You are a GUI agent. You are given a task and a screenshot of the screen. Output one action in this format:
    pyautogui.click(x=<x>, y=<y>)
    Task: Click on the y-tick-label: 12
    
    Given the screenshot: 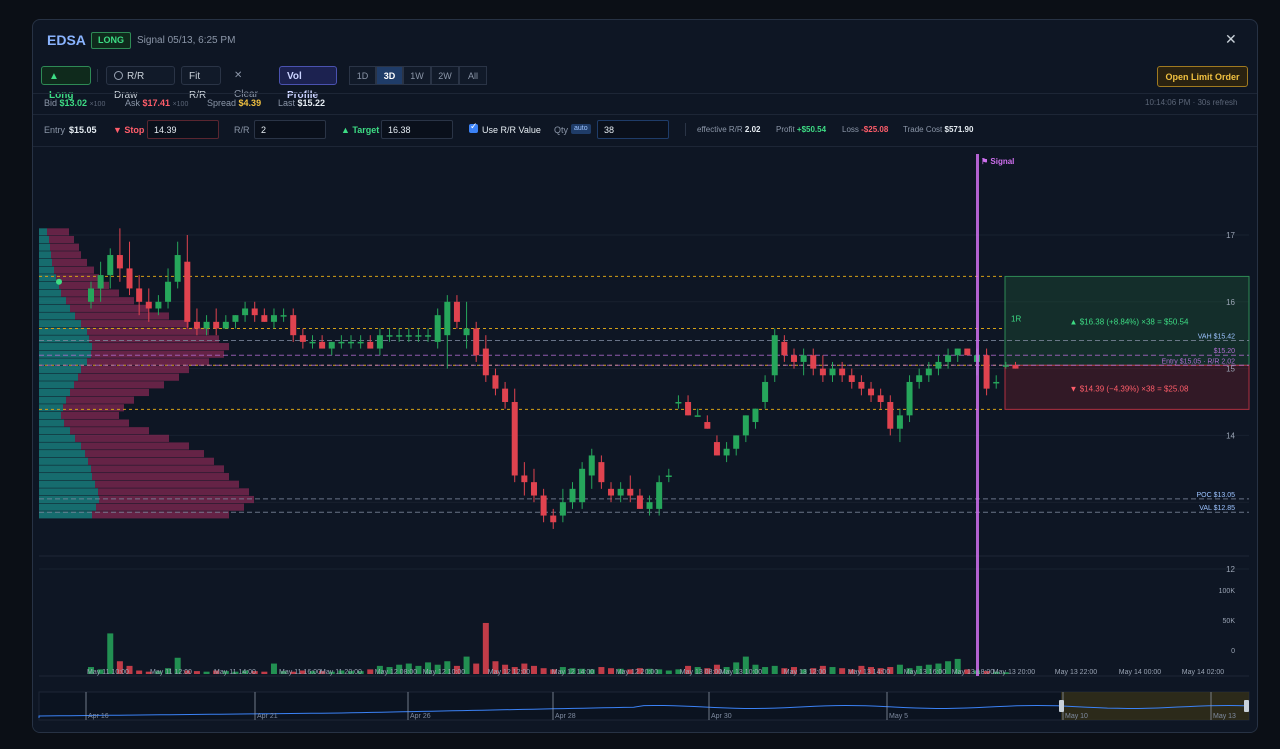 What is the action you would take?
    pyautogui.click(x=1230, y=569)
    